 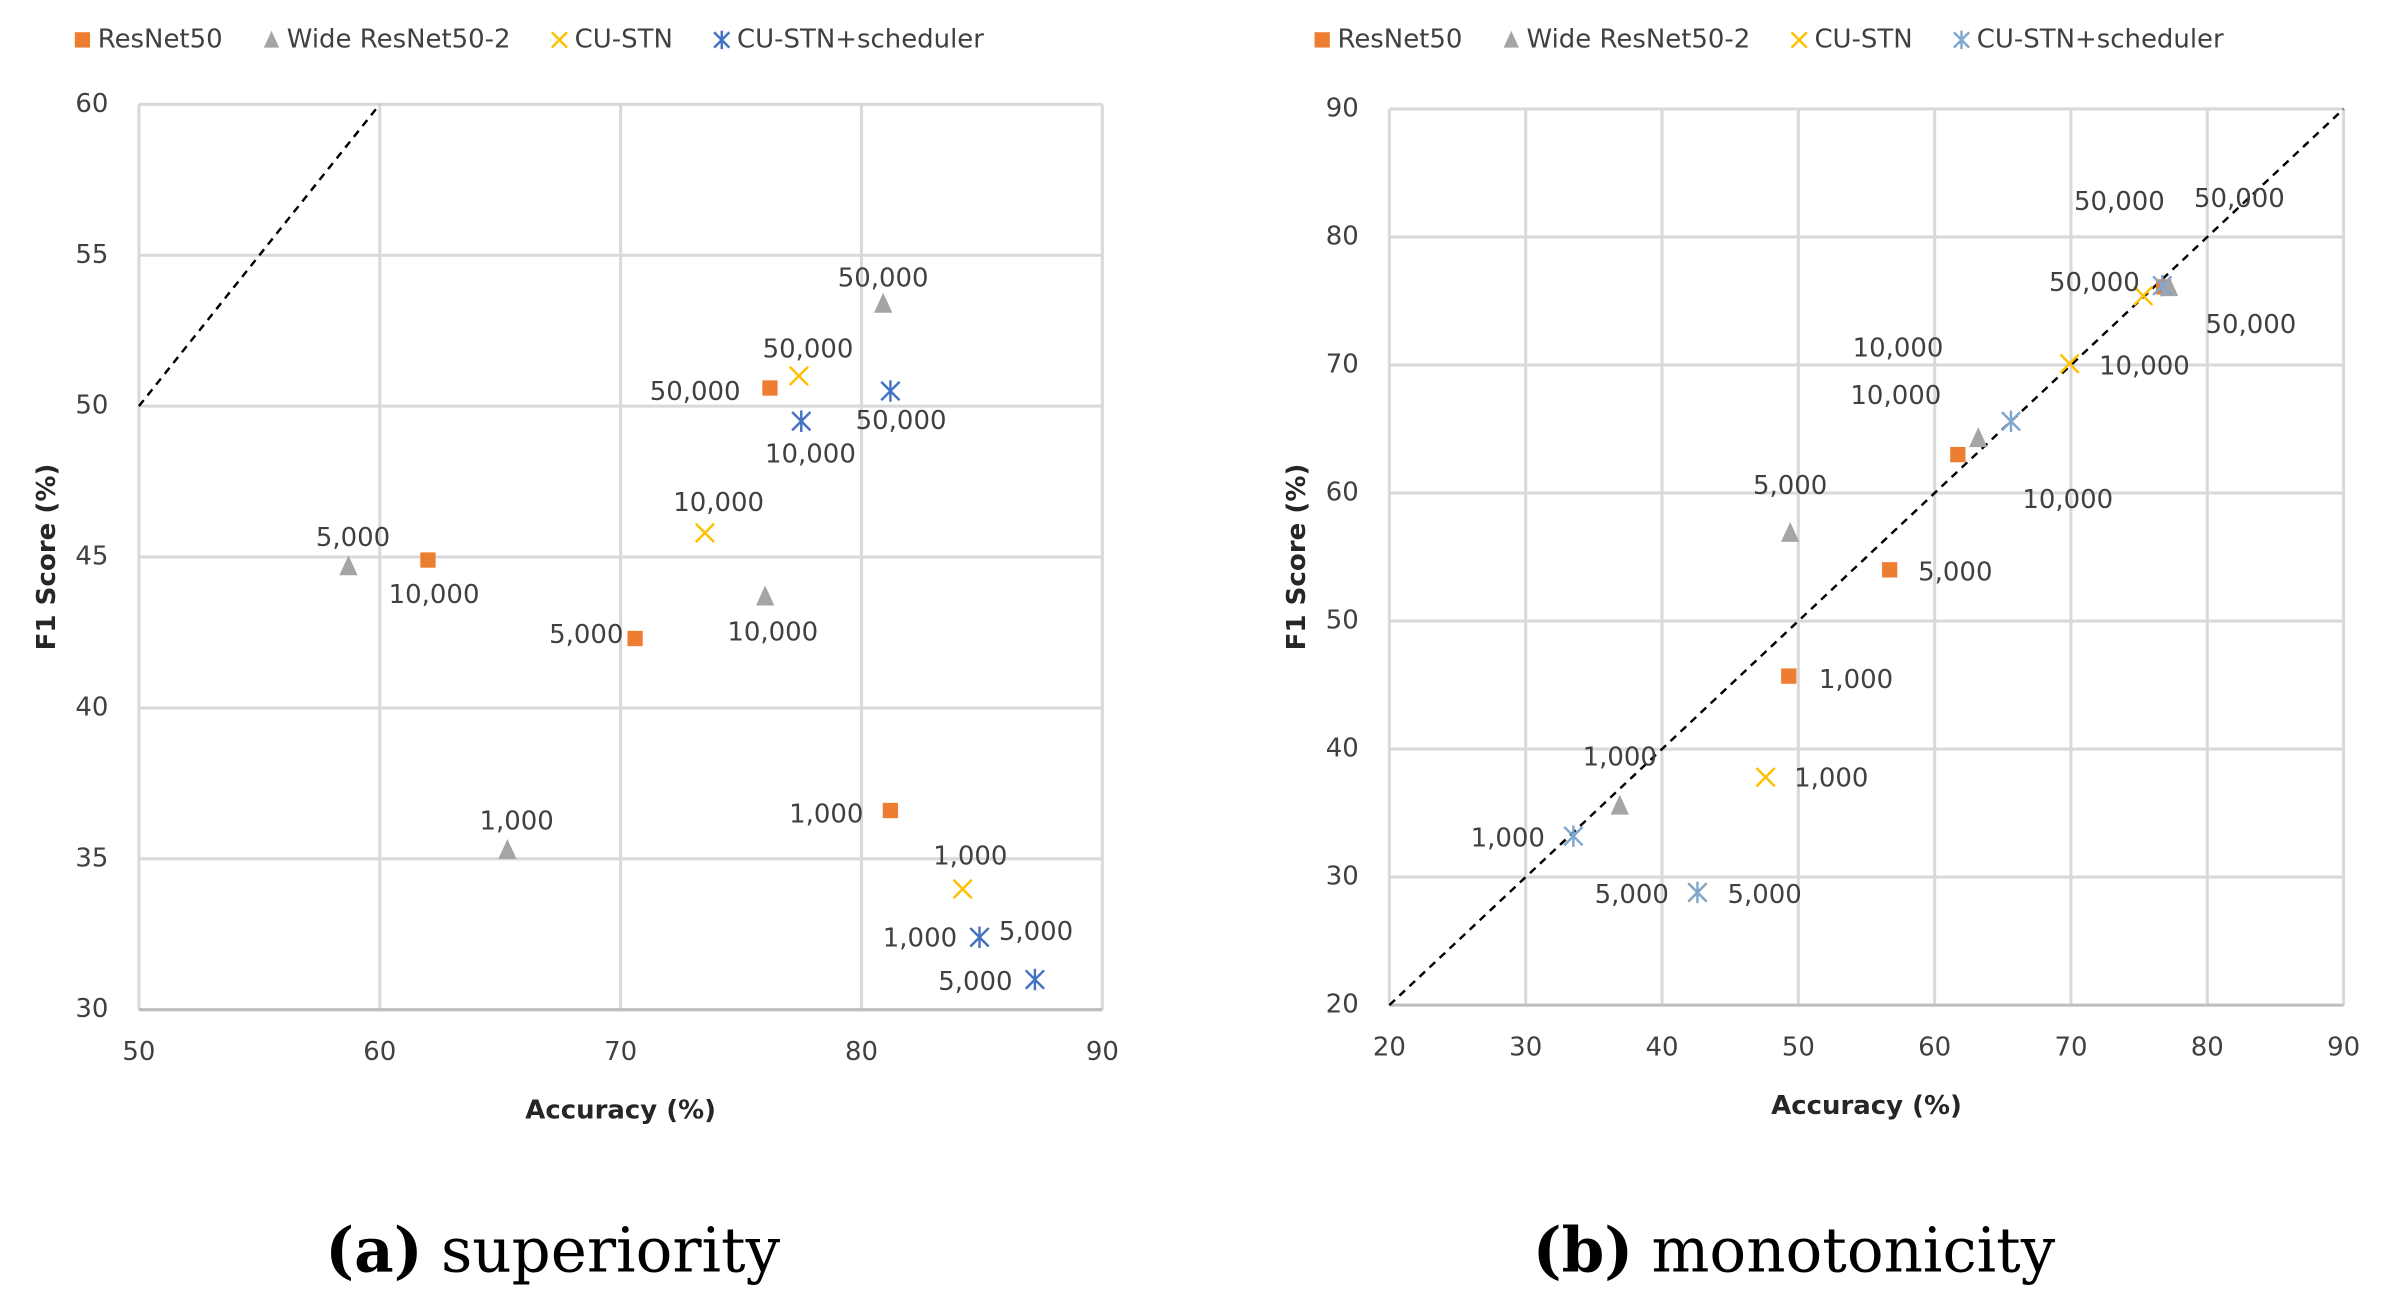 What do you see at coordinates (91, 255) in the screenshot?
I see `y-tick-label: 55` at bounding box center [91, 255].